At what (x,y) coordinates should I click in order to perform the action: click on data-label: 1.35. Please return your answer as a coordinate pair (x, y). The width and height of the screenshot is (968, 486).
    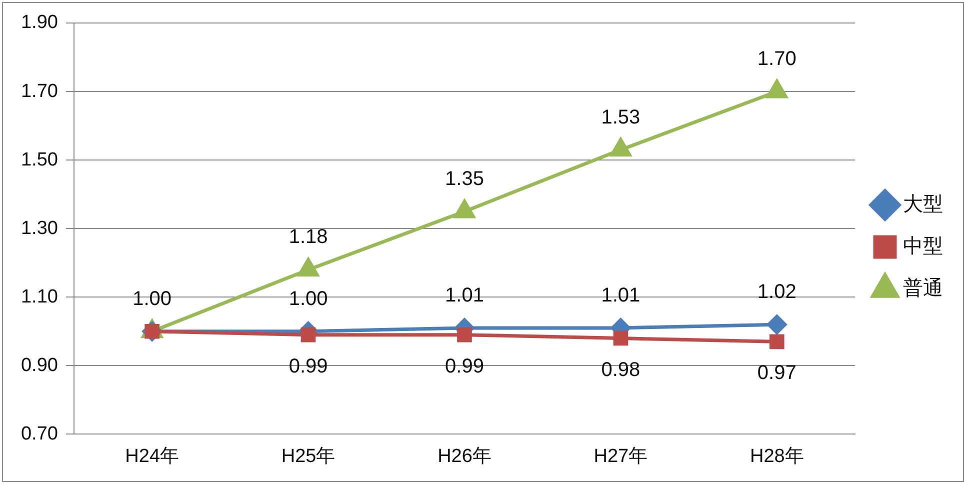
    Looking at the image, I should click on (464, 179).